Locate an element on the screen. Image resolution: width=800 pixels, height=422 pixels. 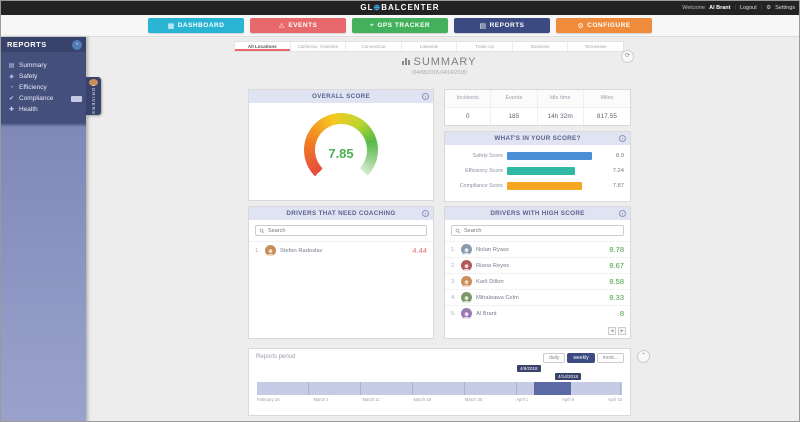
welcome-label: Welcome is located at coordinates (694, 8).